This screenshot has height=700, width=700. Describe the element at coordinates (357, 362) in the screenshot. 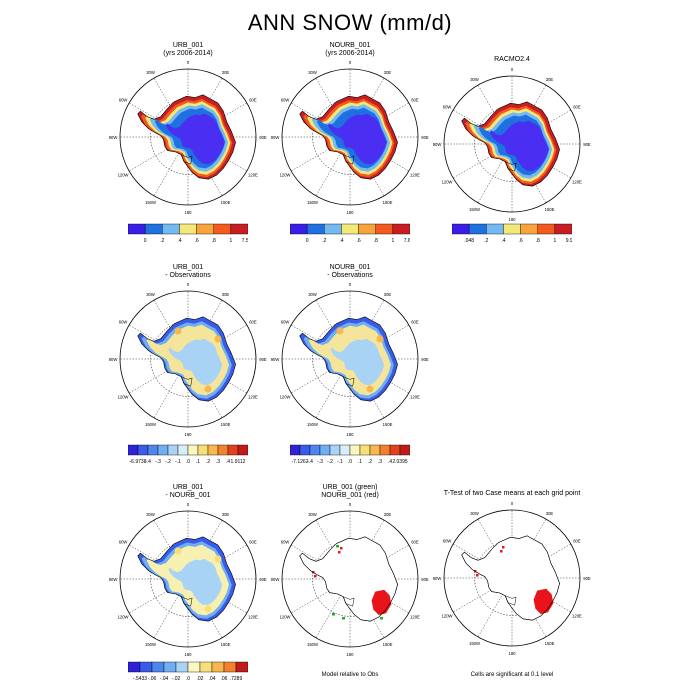

I see `interior-region` at that location.